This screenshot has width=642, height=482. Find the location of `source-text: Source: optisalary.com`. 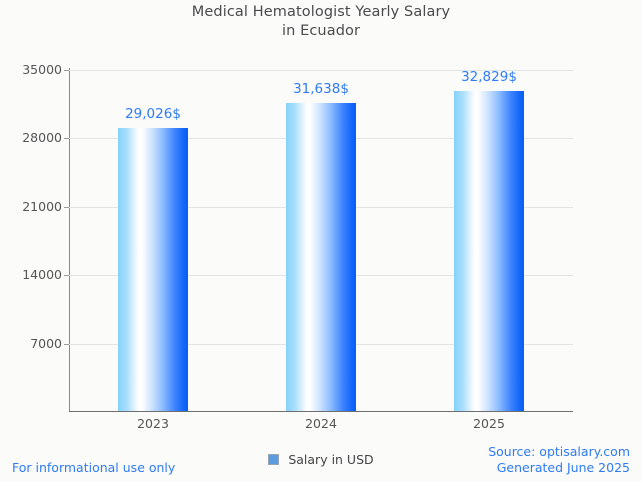

source-text: Source: optisalary.com is located at coordinates (559, 451).